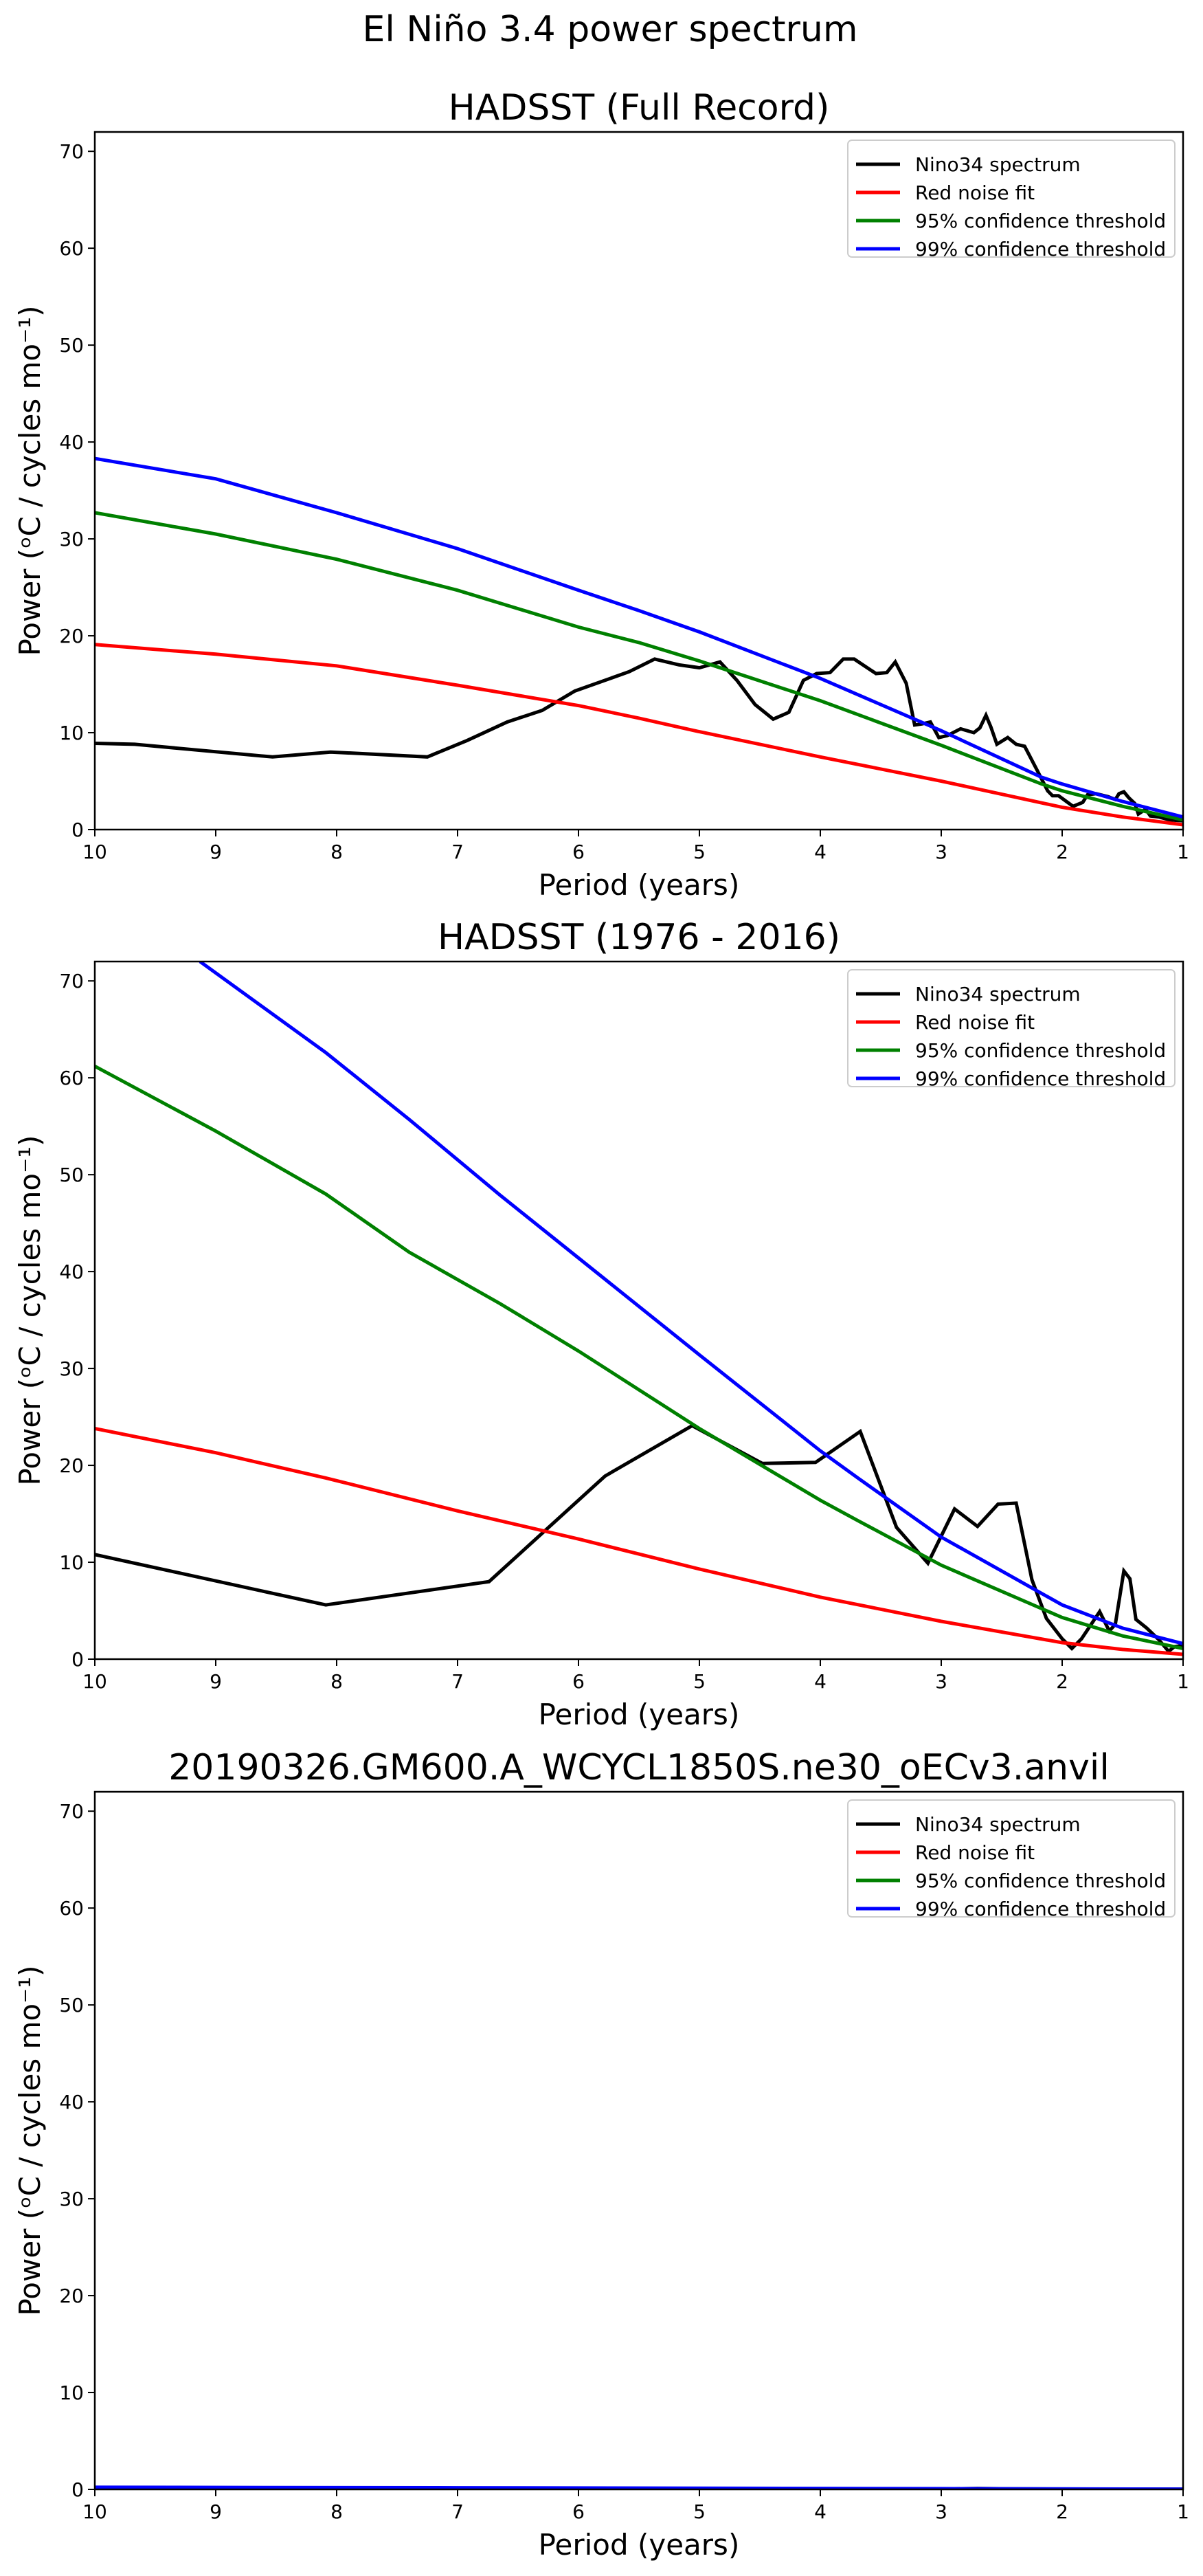  I want to click on series-line-red-noise, so click(639, 735).